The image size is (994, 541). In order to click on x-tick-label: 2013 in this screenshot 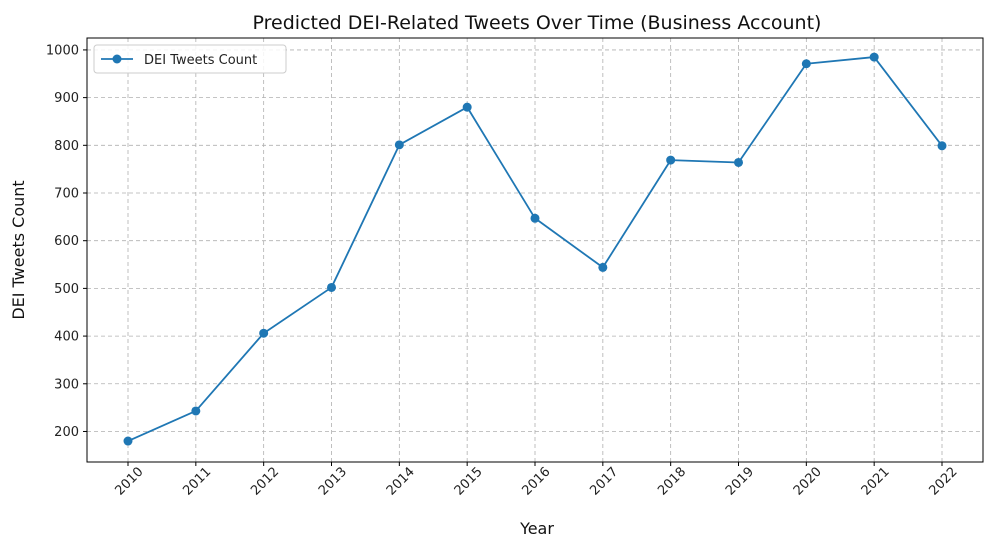, I will do `click(333, 482)`.